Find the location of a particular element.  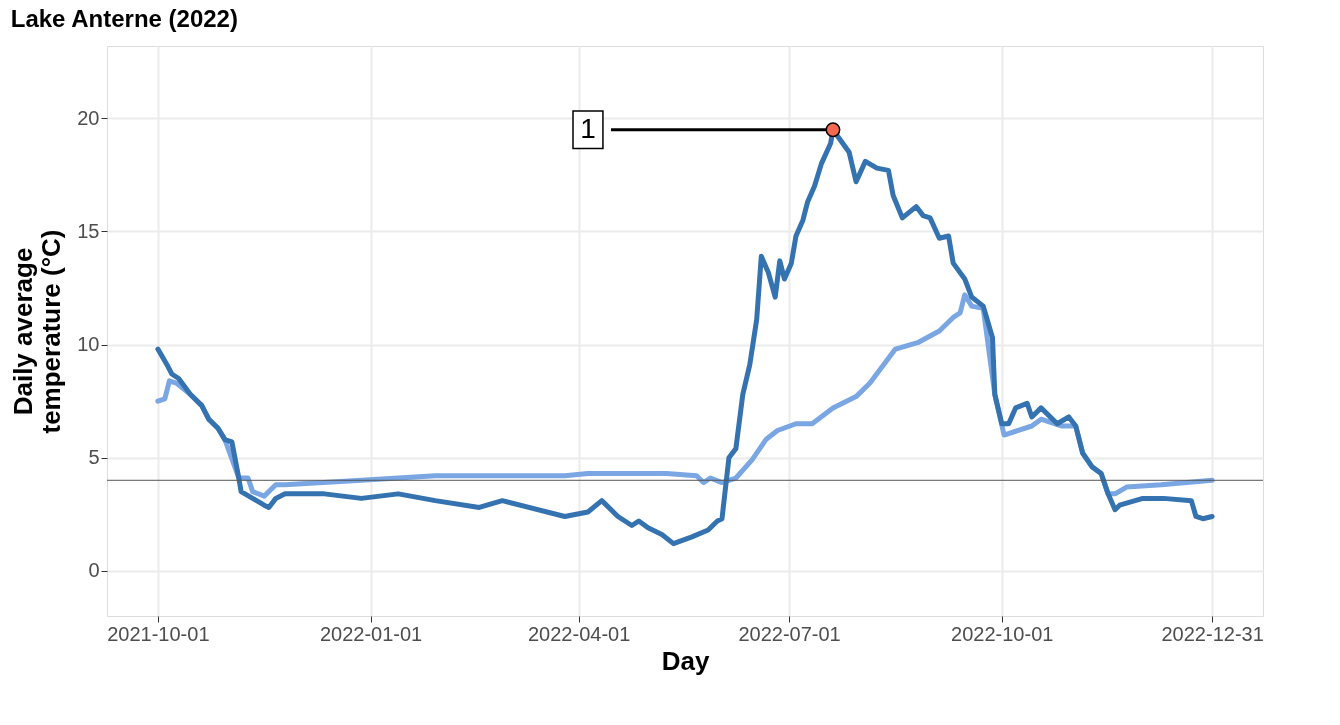

y-tick-label: 5 is located at coordinates (94, 457).